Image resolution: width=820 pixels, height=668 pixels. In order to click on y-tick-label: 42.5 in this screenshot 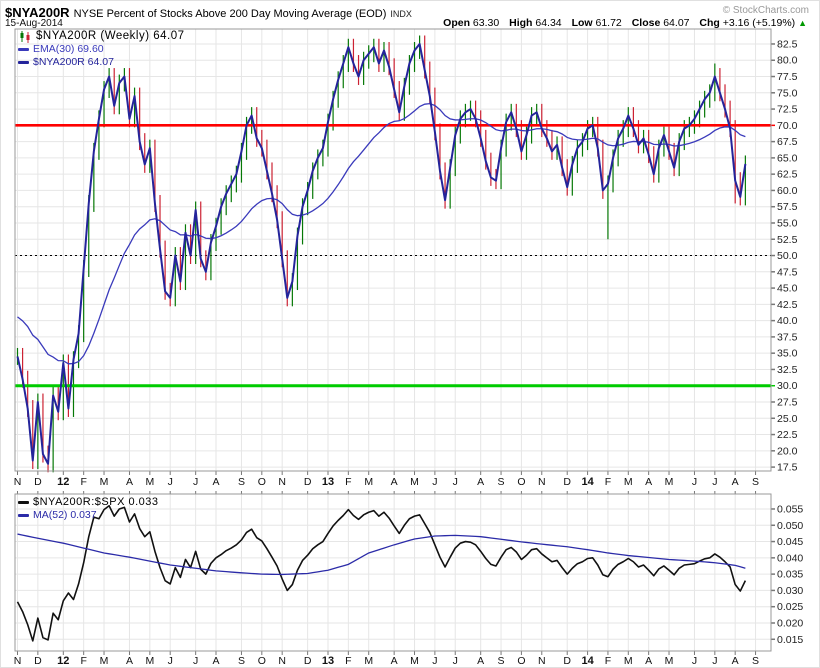, I will do `click(787, 305)`.